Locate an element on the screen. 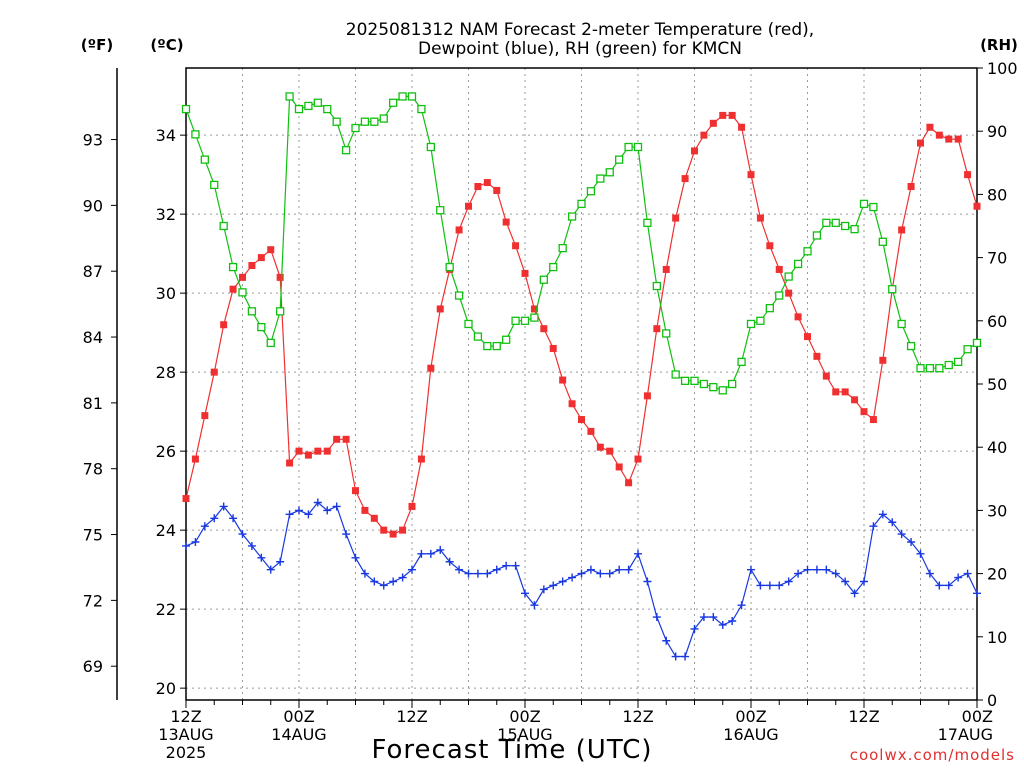 The height and width of the screenshot is (768, 1024). rh-tick-label: 40 is located at coordinates (997, 447).